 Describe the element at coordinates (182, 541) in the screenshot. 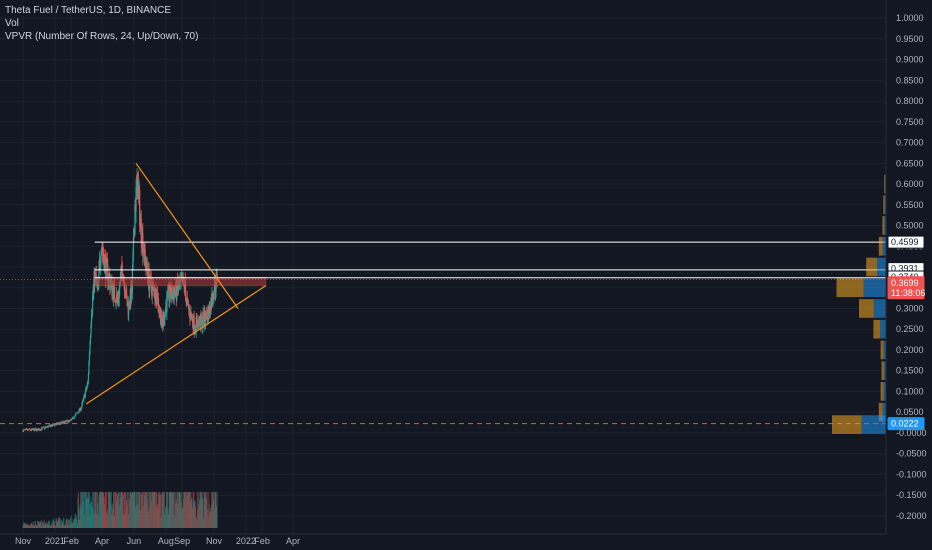

I see `x-tick-label: Sep` at that location.